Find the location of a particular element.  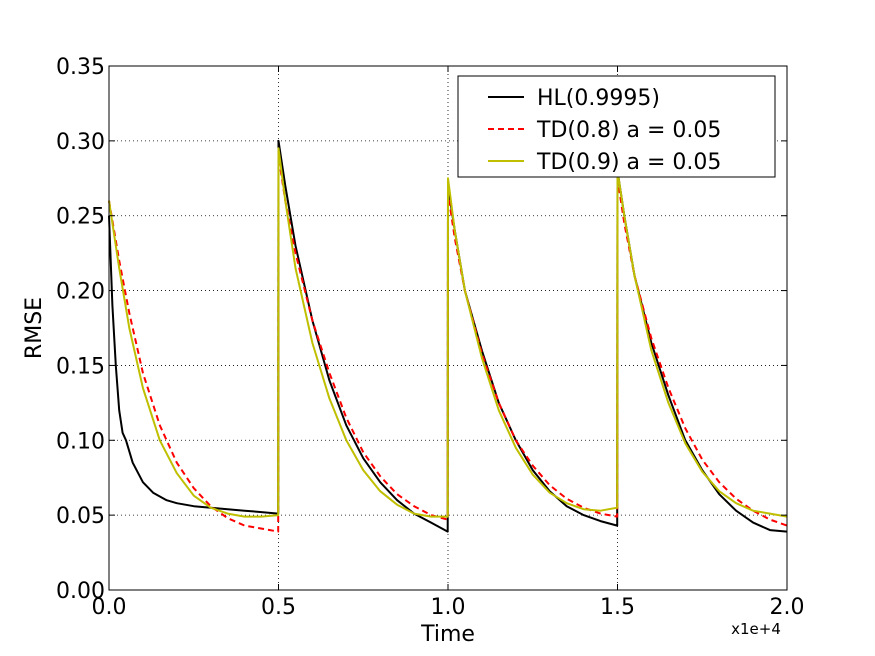

x-tick-label: 0.0 is located at coordinates (109, 607).